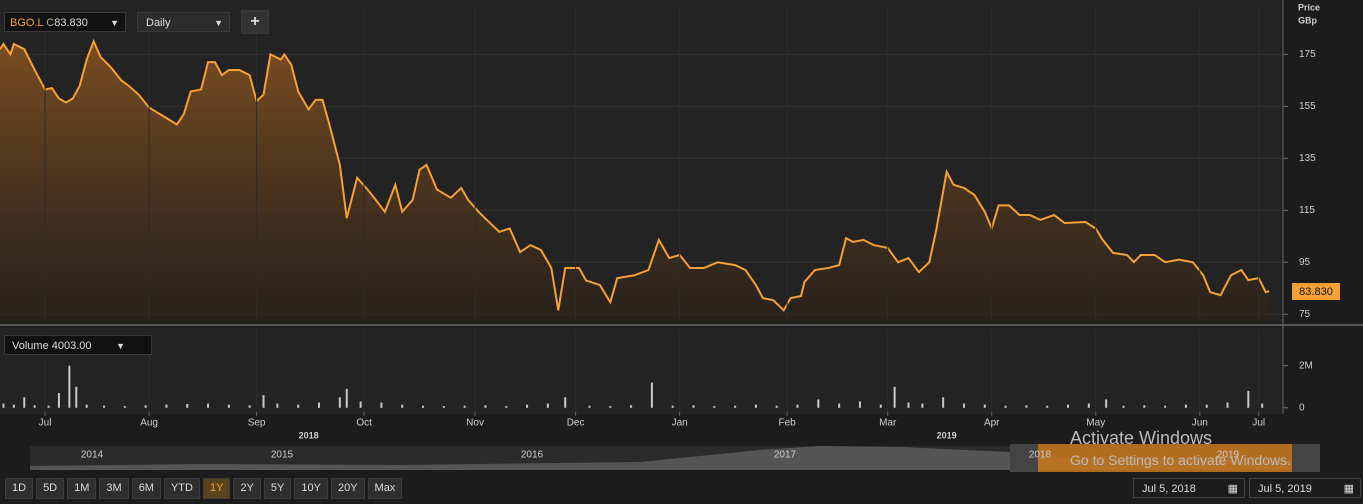  I want to click on y-tick-label: 2M, so click(1306, 365).